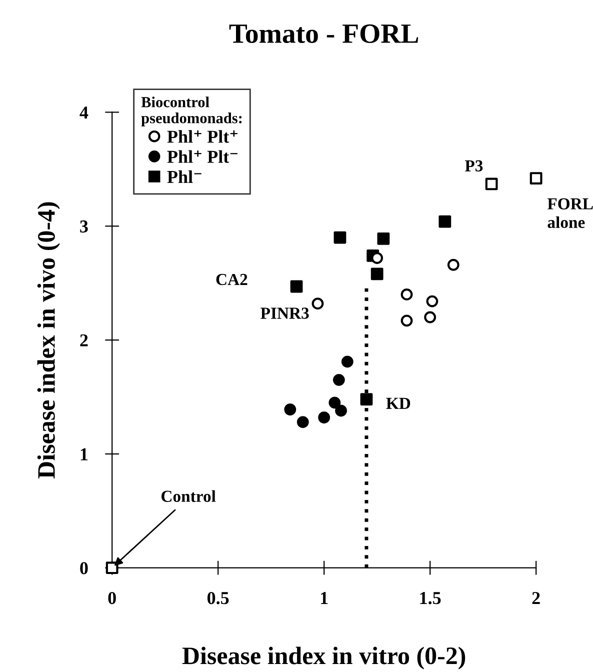 The image size is (593, 672). I want to click on chart-title: Tomato - FORL, so click(323, 34).